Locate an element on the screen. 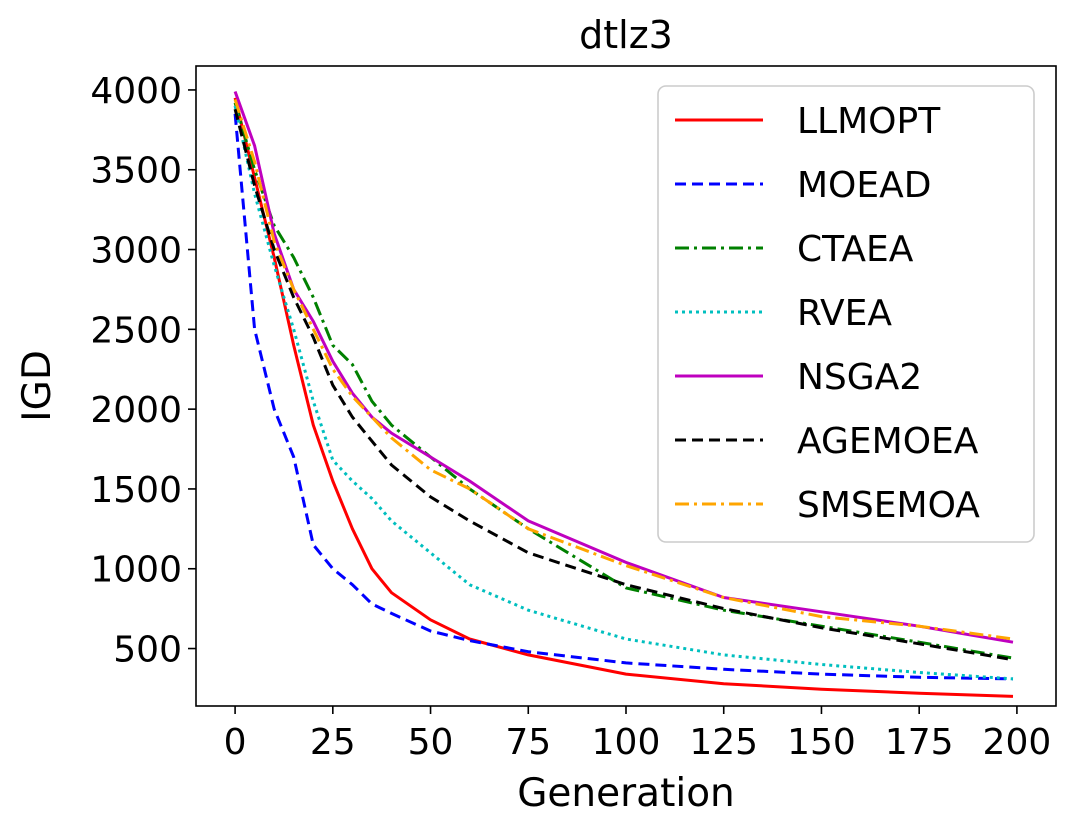 Image resolution: width=1080 pixels, height=834 pixels. x-axis: 0 25 50 75 100 125 150 175 200 is located at coordinates (638, 734).